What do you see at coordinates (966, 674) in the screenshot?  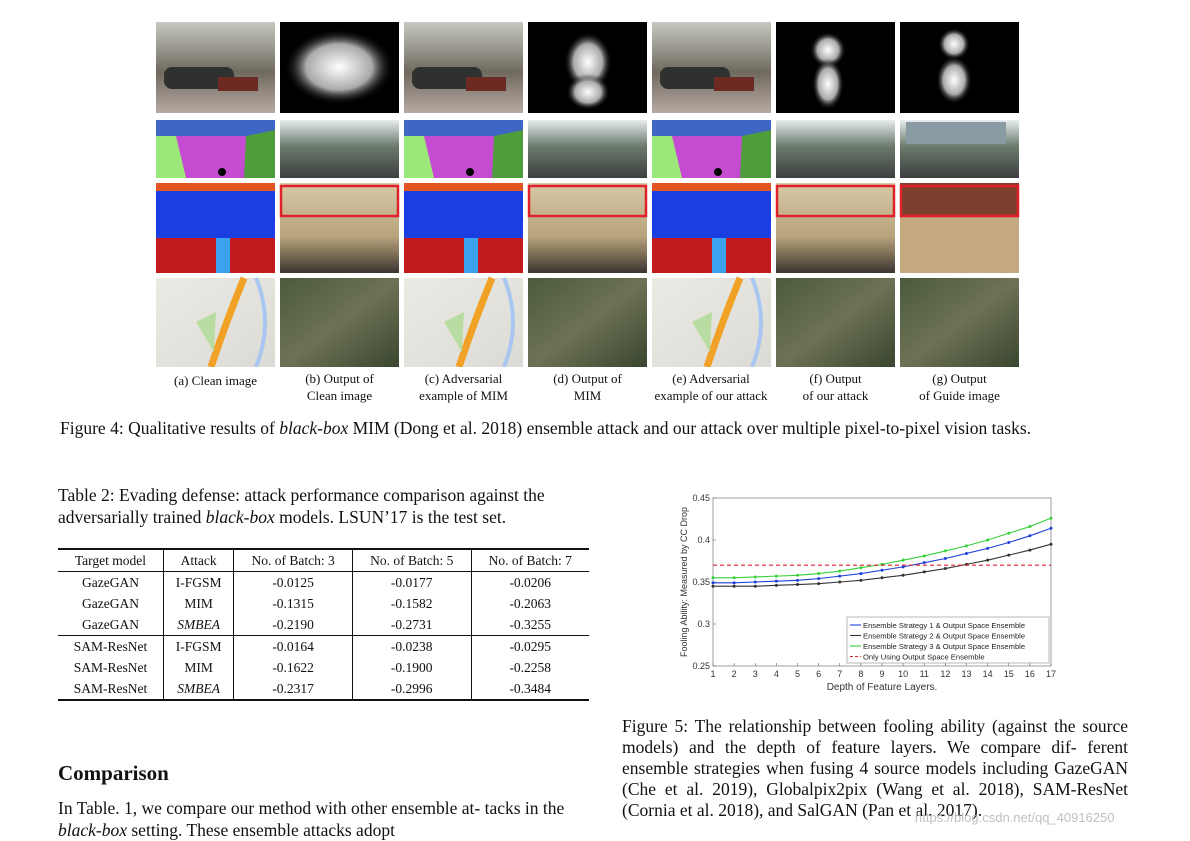 I see `x-tick-label: 13` at bounding box center [966, 674].